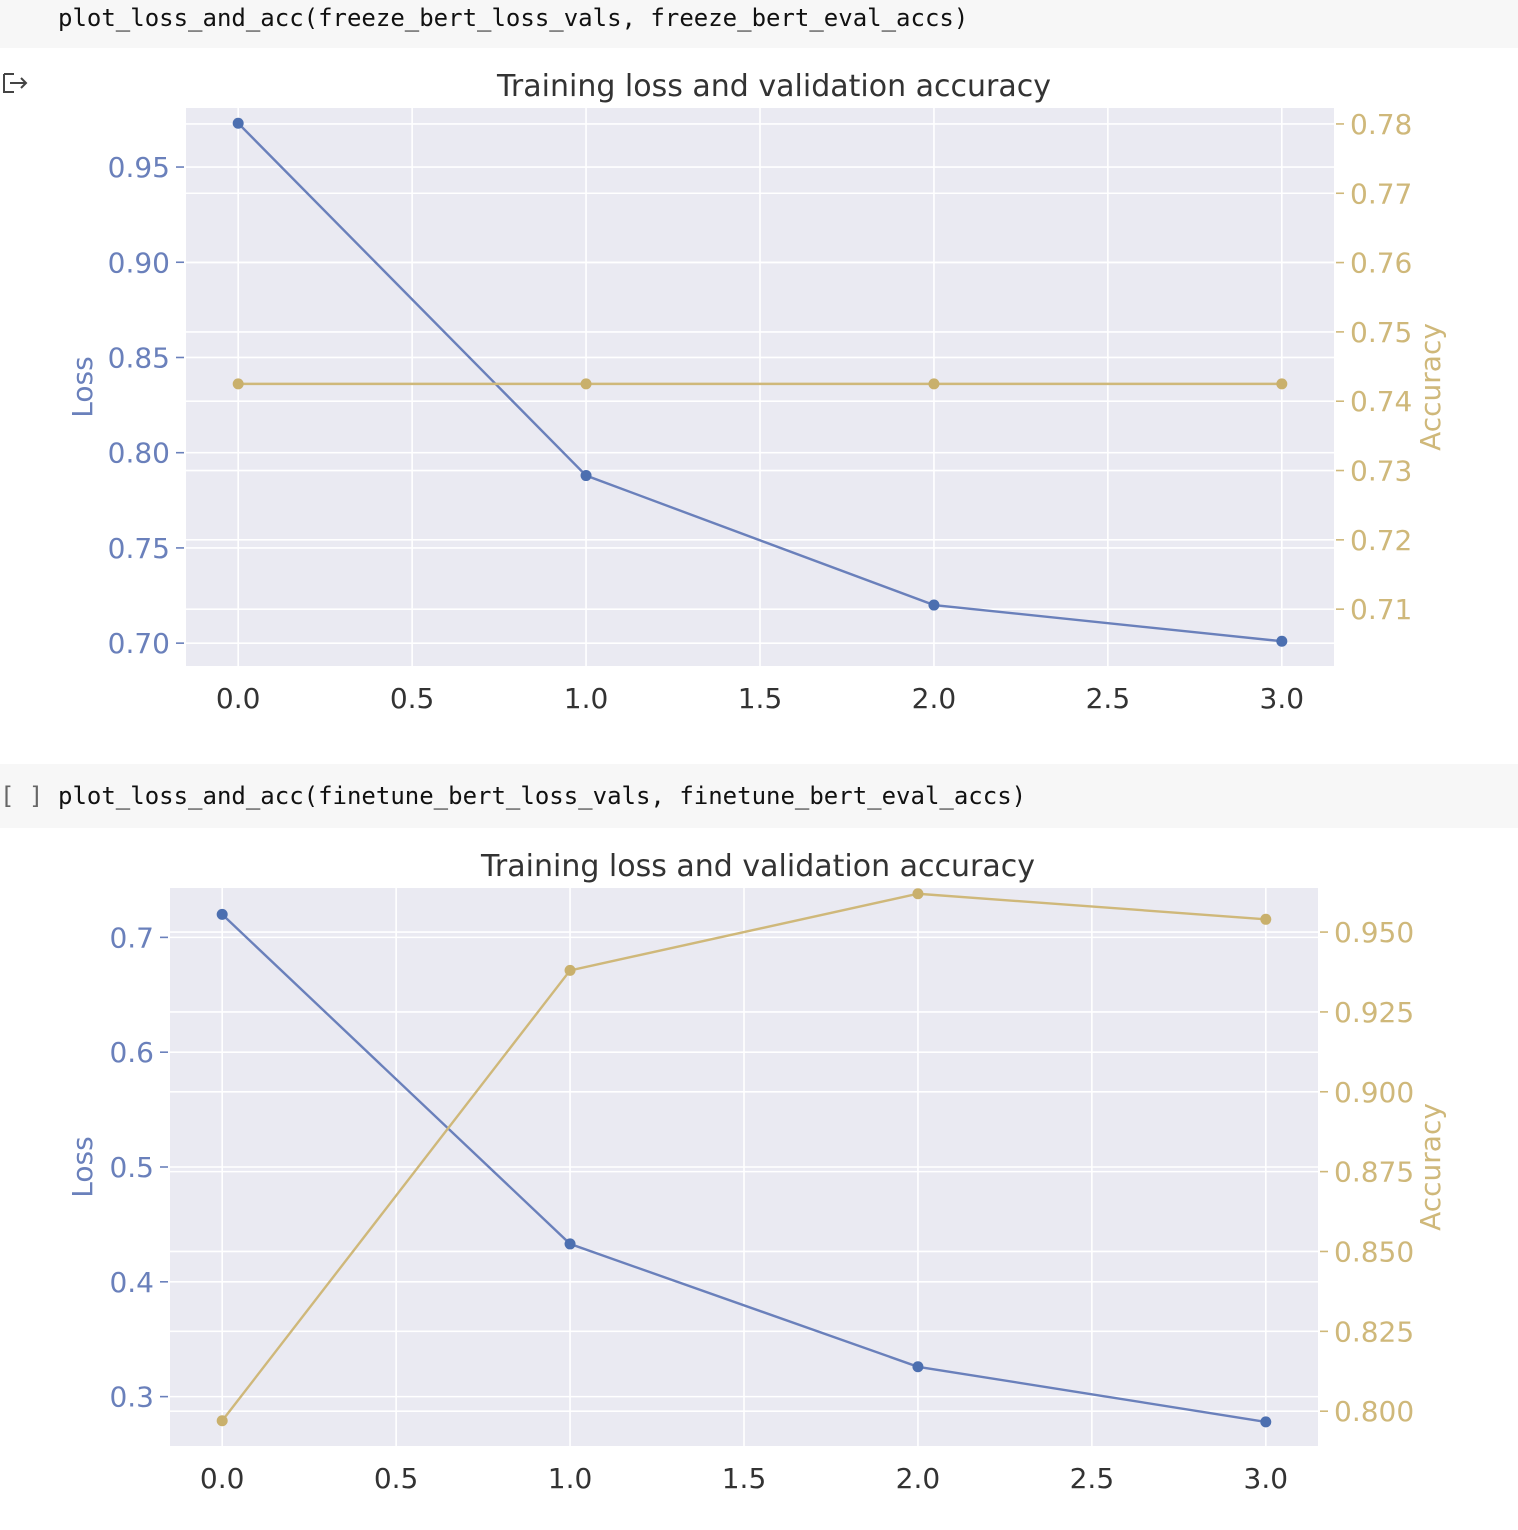 This screenshot has width=1518, height=1530. Describe the element at coordinates (131, 1282) in the screenshot. I see `y-tick-label: 0.4` at that location.